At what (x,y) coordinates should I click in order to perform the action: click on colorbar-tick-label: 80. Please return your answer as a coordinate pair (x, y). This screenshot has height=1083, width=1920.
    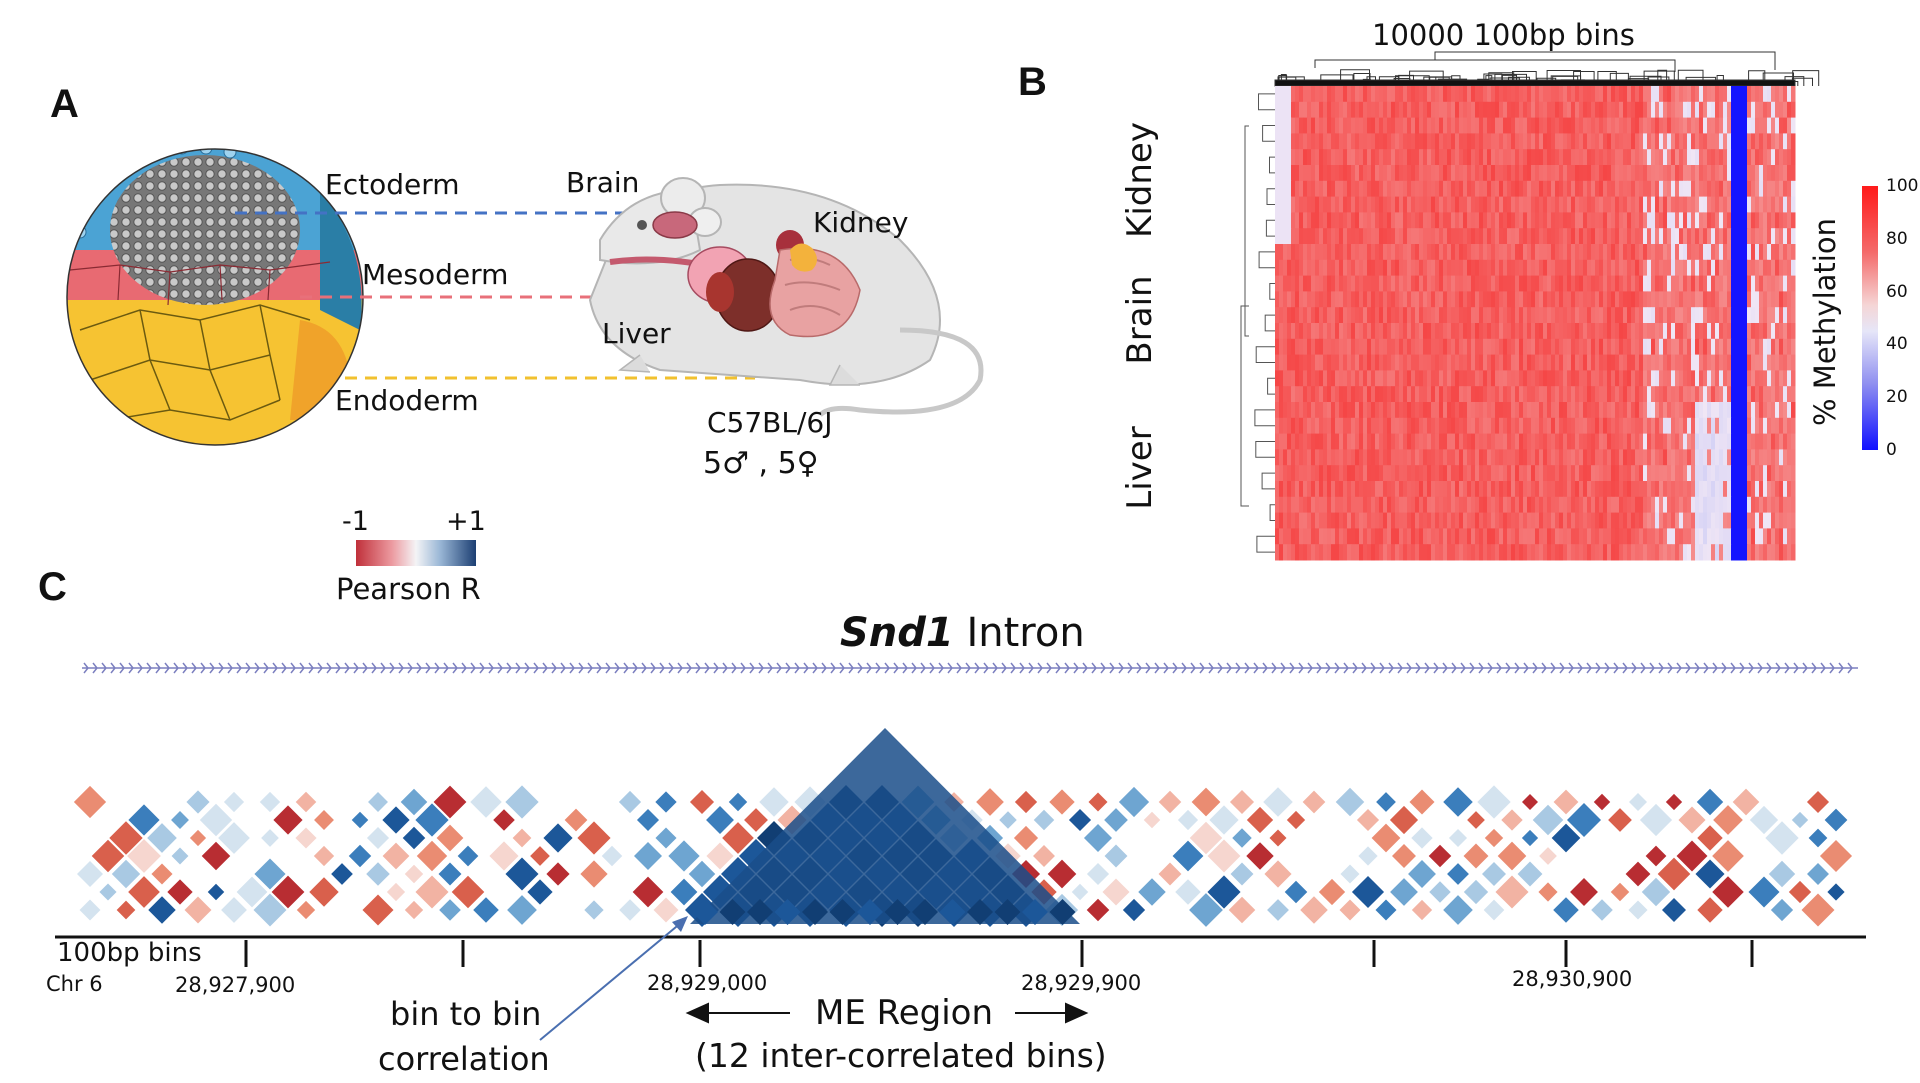
    Looking at the image, I should click on (1897, 238).